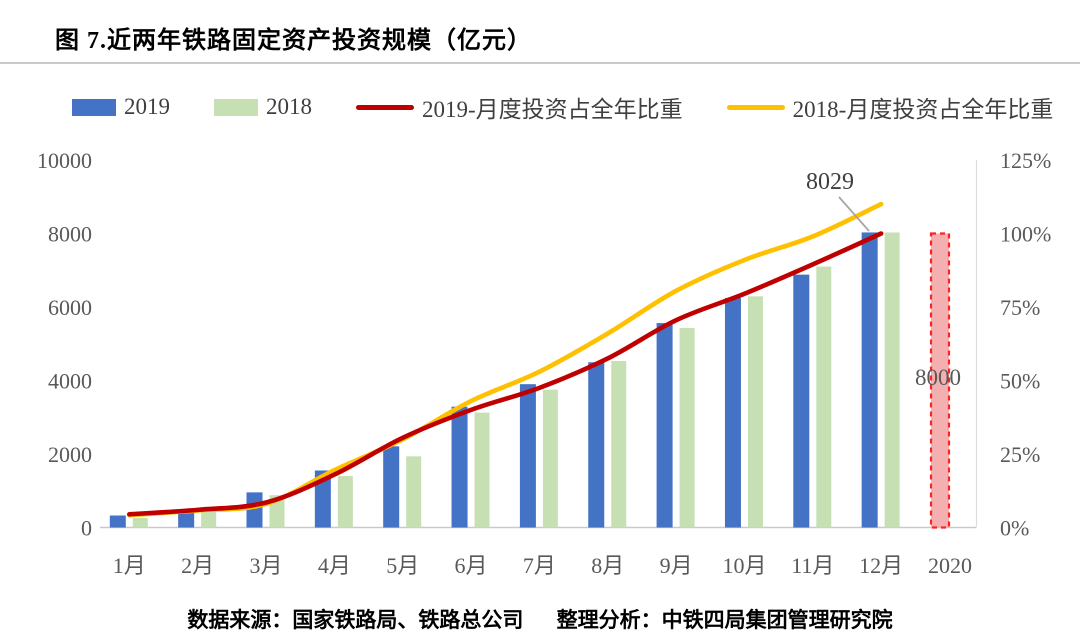  I want to click on right-axis-tick-75%: 75%, so click(1020, 307).